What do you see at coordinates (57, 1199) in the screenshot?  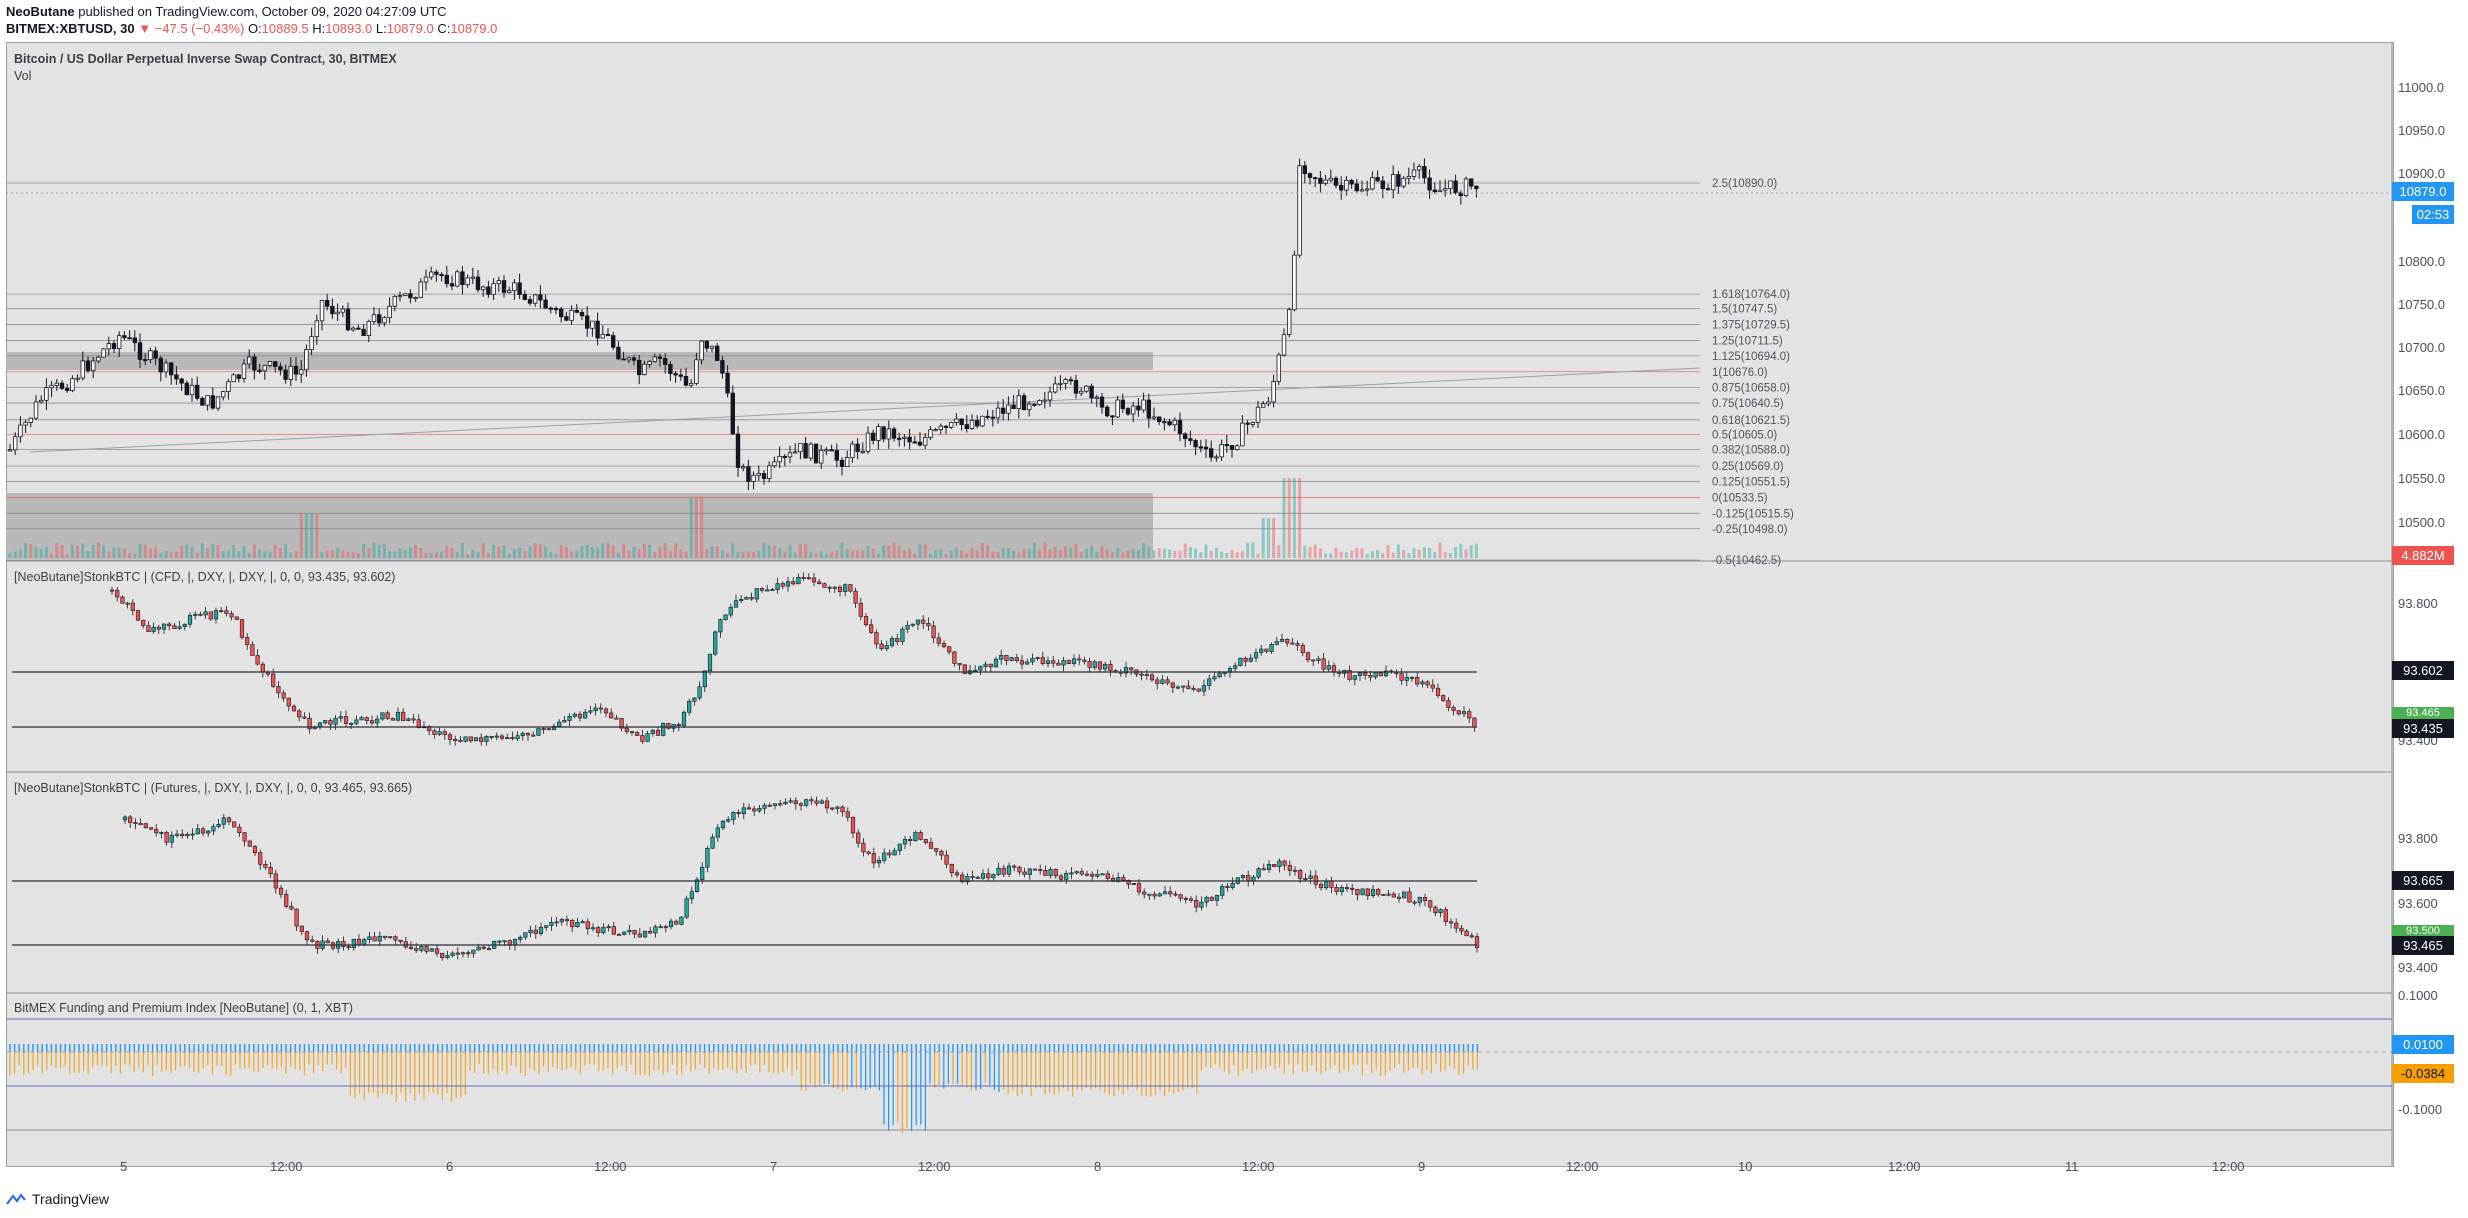 I see `tradingview-branding: TradingView` at bounding box center [57, 1199].